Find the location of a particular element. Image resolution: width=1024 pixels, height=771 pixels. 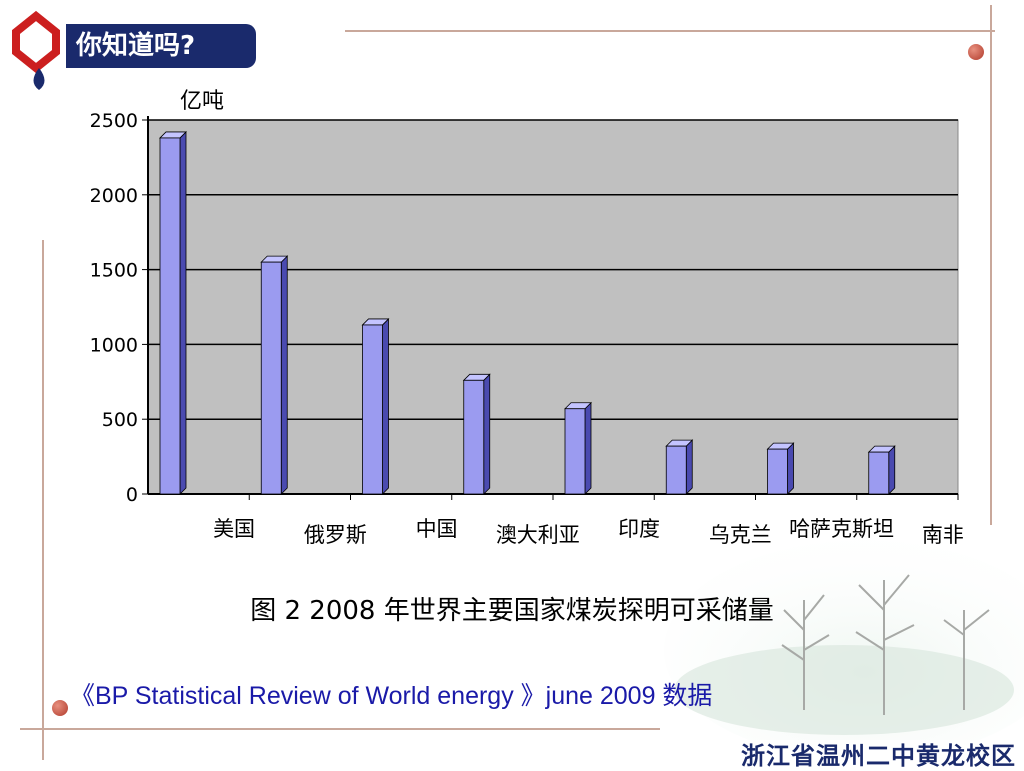

x-tick-label: 中国 is located at coordinates (437, 529).